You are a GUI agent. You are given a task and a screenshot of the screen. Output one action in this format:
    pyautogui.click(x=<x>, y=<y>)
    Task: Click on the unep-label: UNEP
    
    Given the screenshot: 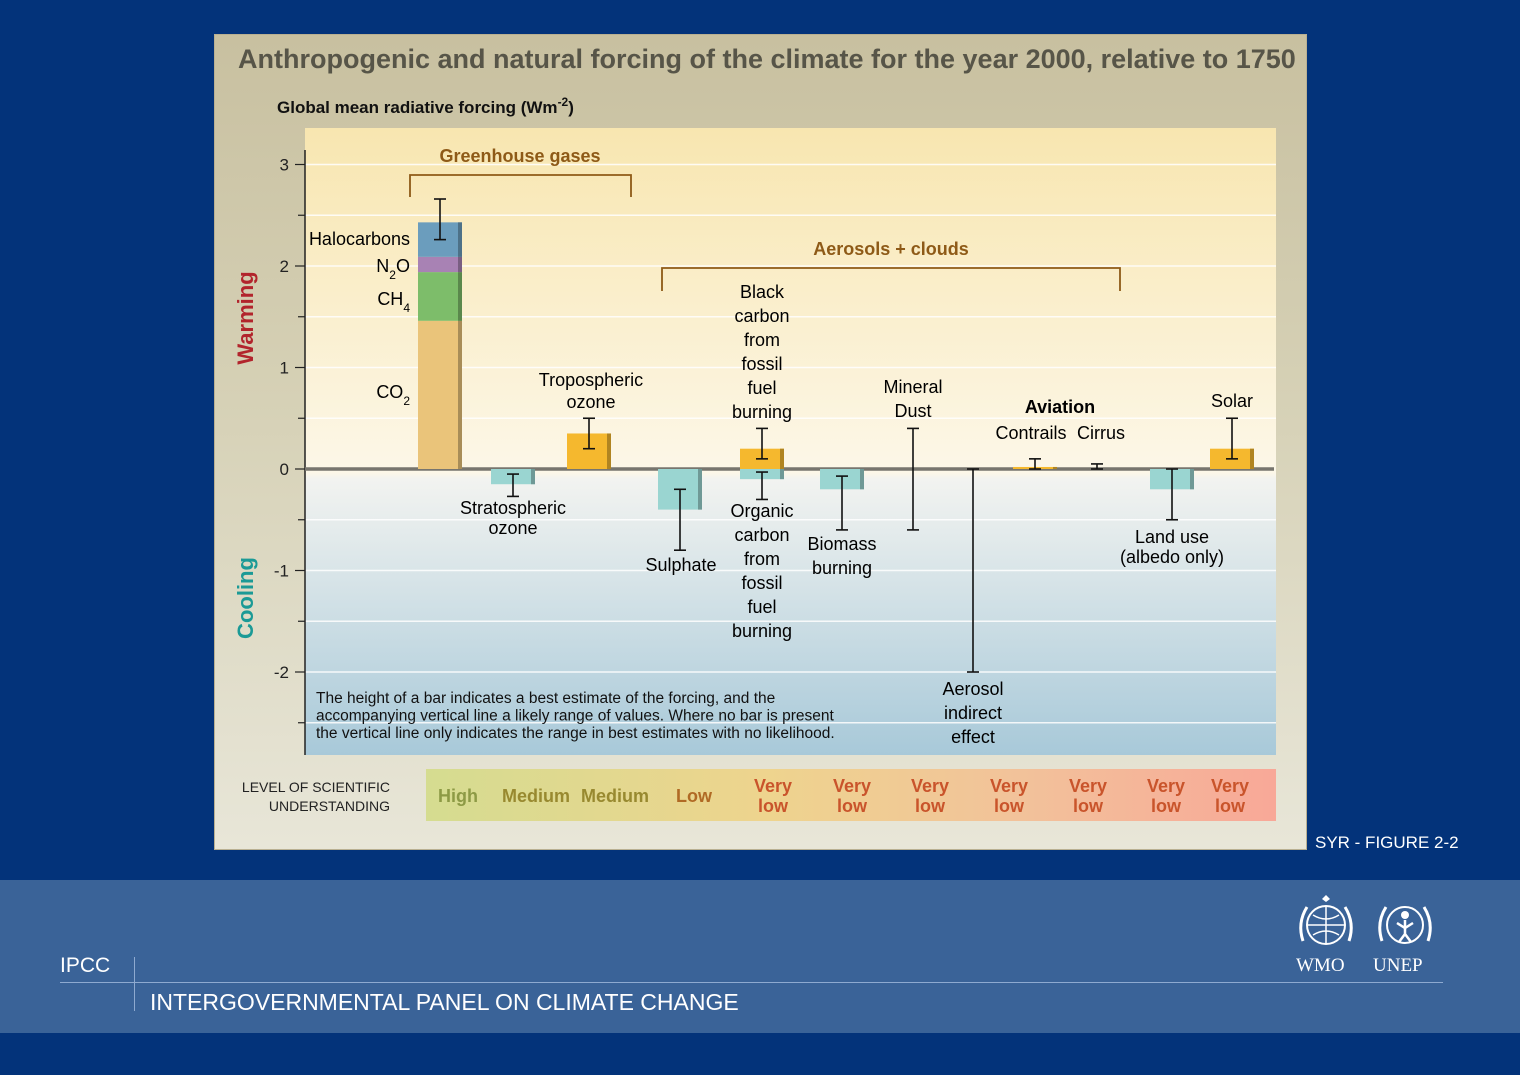 What is the action you would take?
    pyautogui.click(x=1398, y=965)
    